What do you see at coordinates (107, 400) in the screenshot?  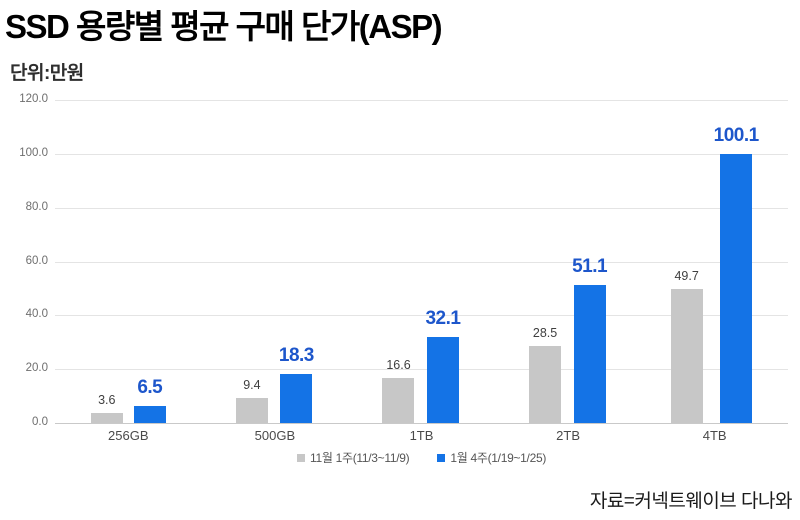 I see `value-label: 3.6` at bounding box center [107, 400].